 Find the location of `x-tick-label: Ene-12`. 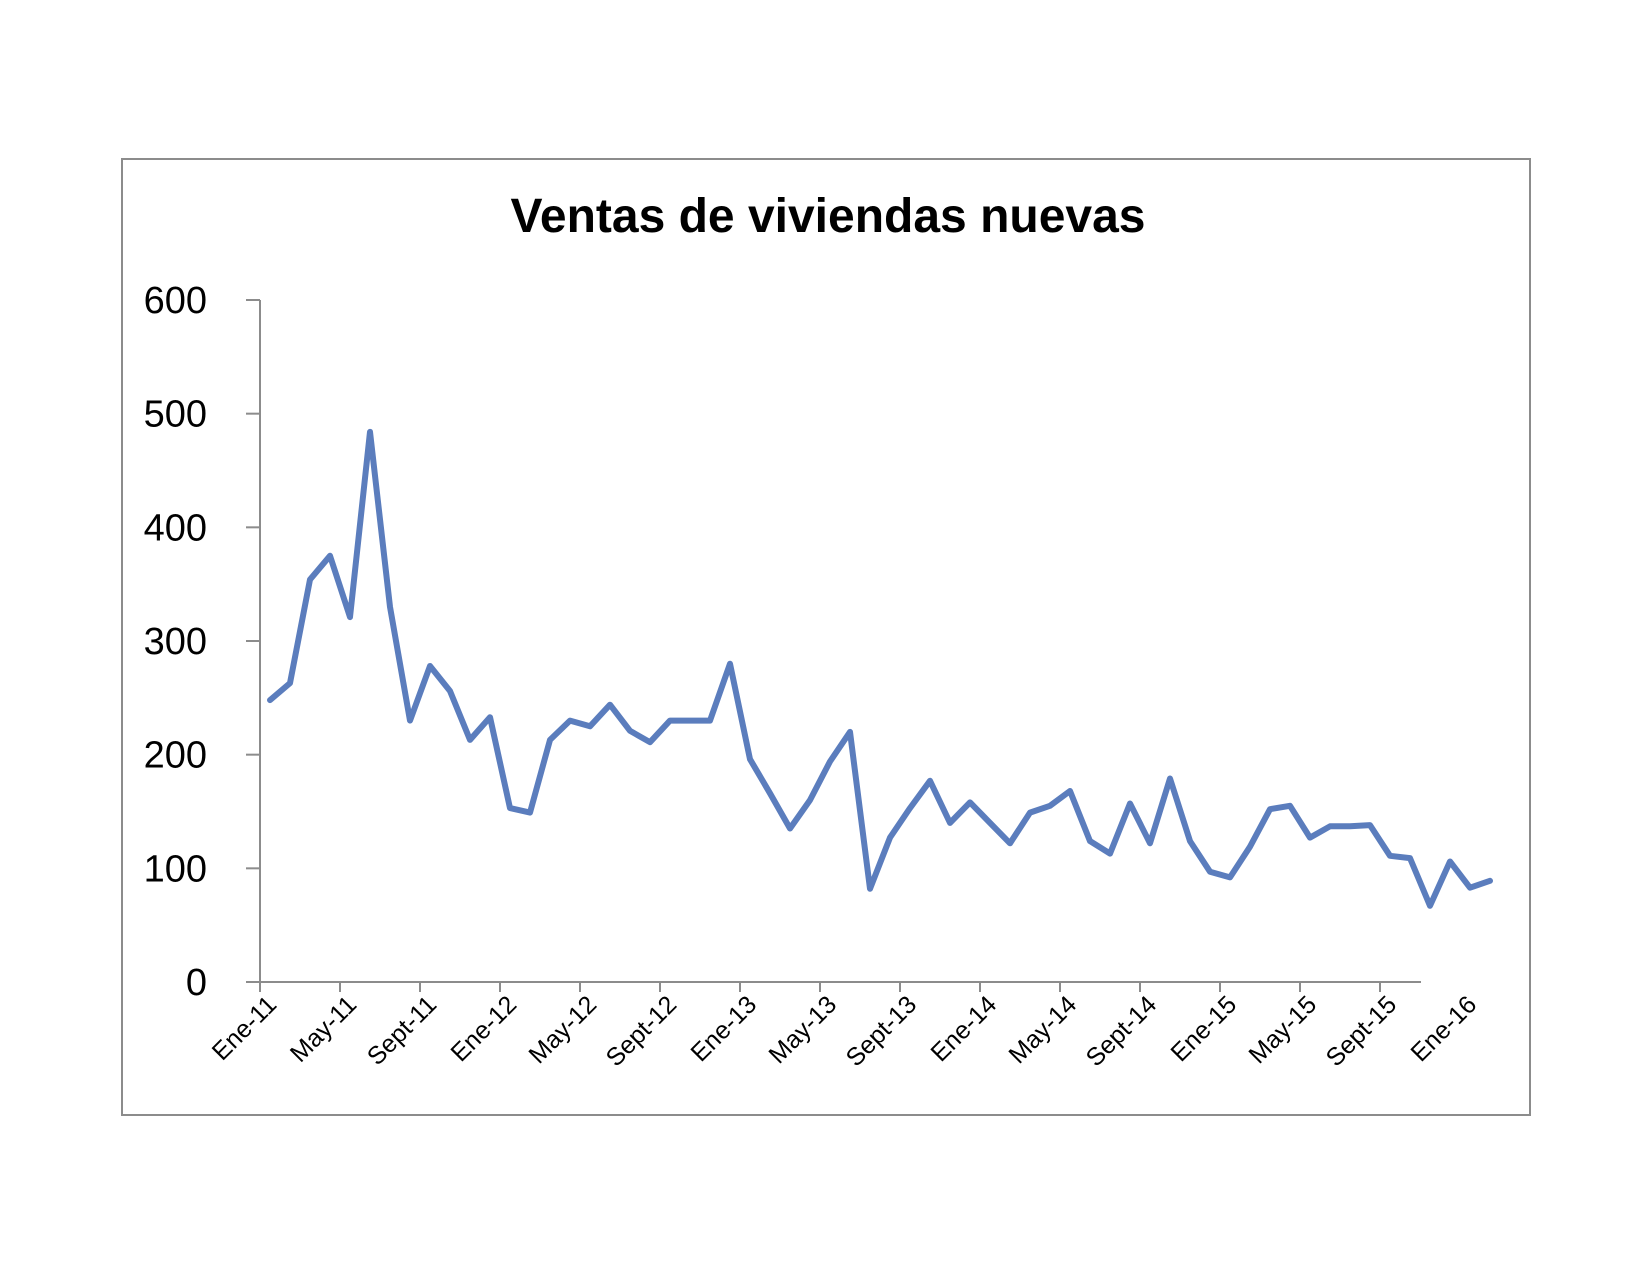

x-tick-label: Ene-12 is located at coordinates (483, 1028).